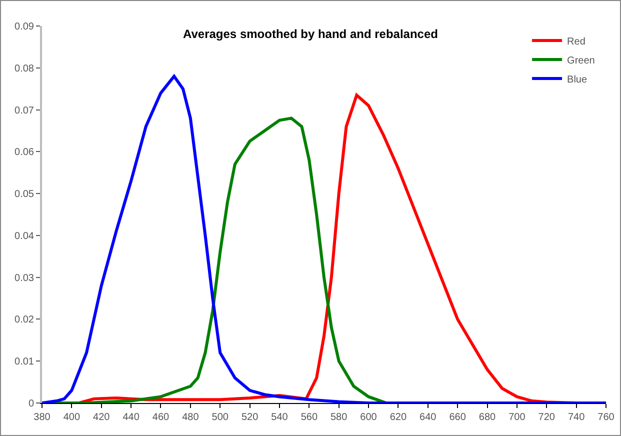 This screenshot has width=621, height=436. I want to click on x-tick-label: 740, so click(577, 417).